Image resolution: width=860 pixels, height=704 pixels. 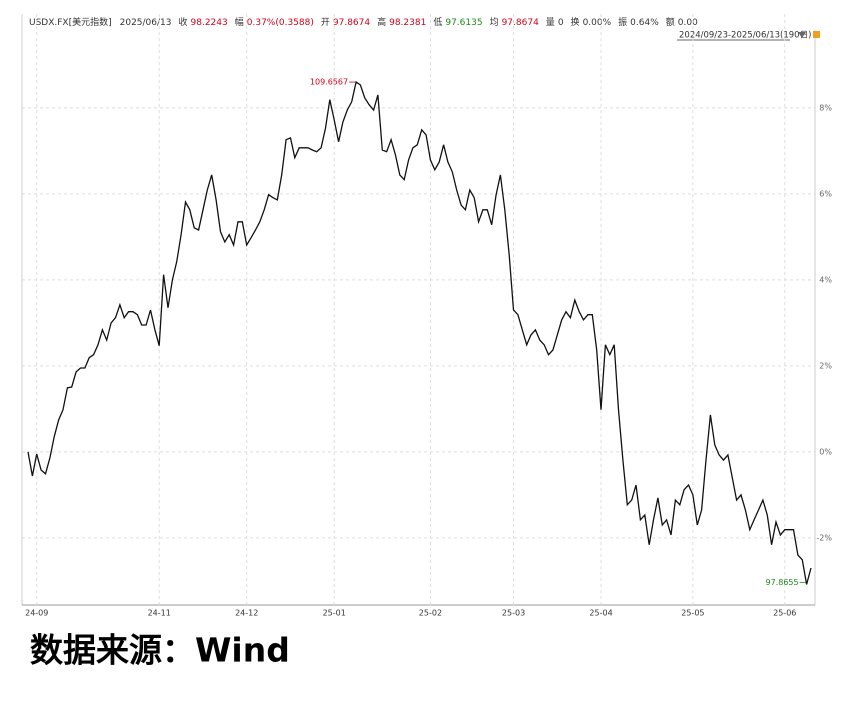 What do you see at coordinates (561, 23) in the screenshot?
I see `header-field-value: 0` at bounding box center [561, 23].